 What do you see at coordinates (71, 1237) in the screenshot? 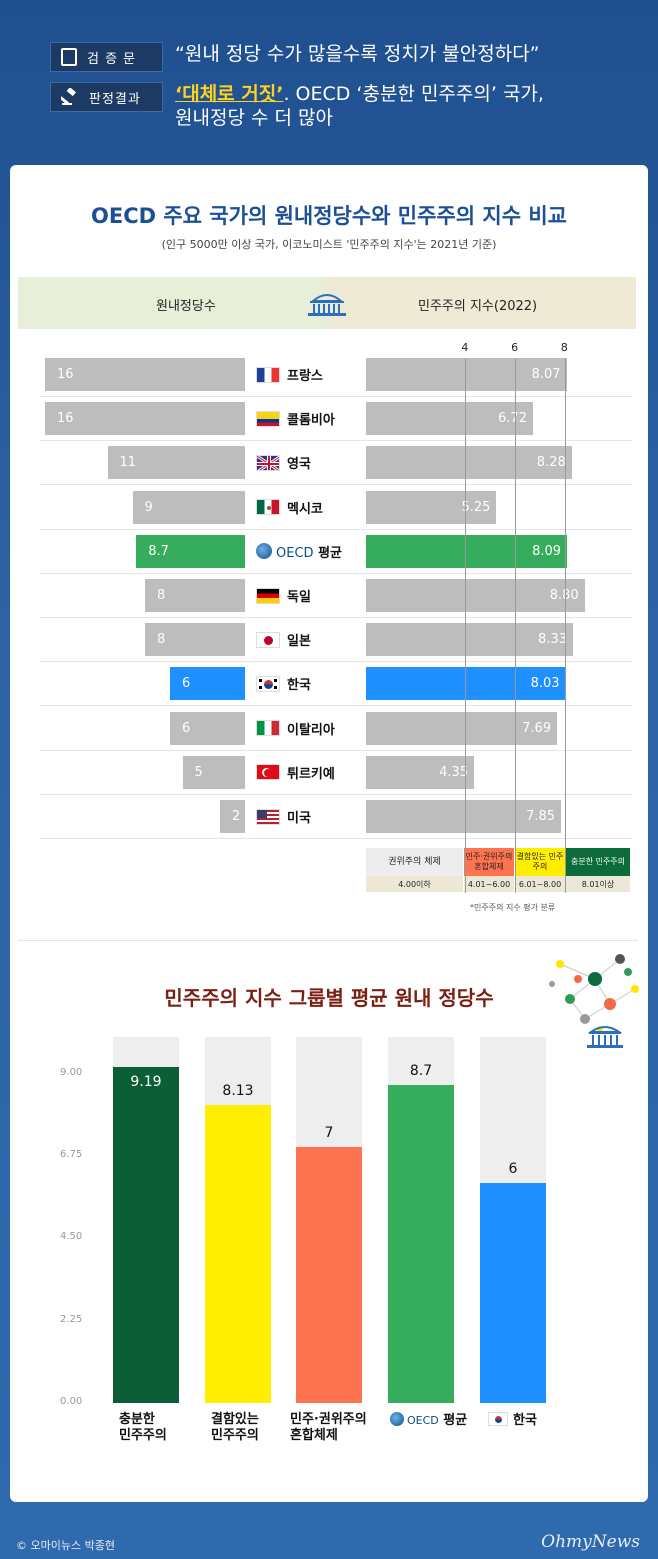
I see `y-tick-label: 4.50` at bounding box center [71, 1237].